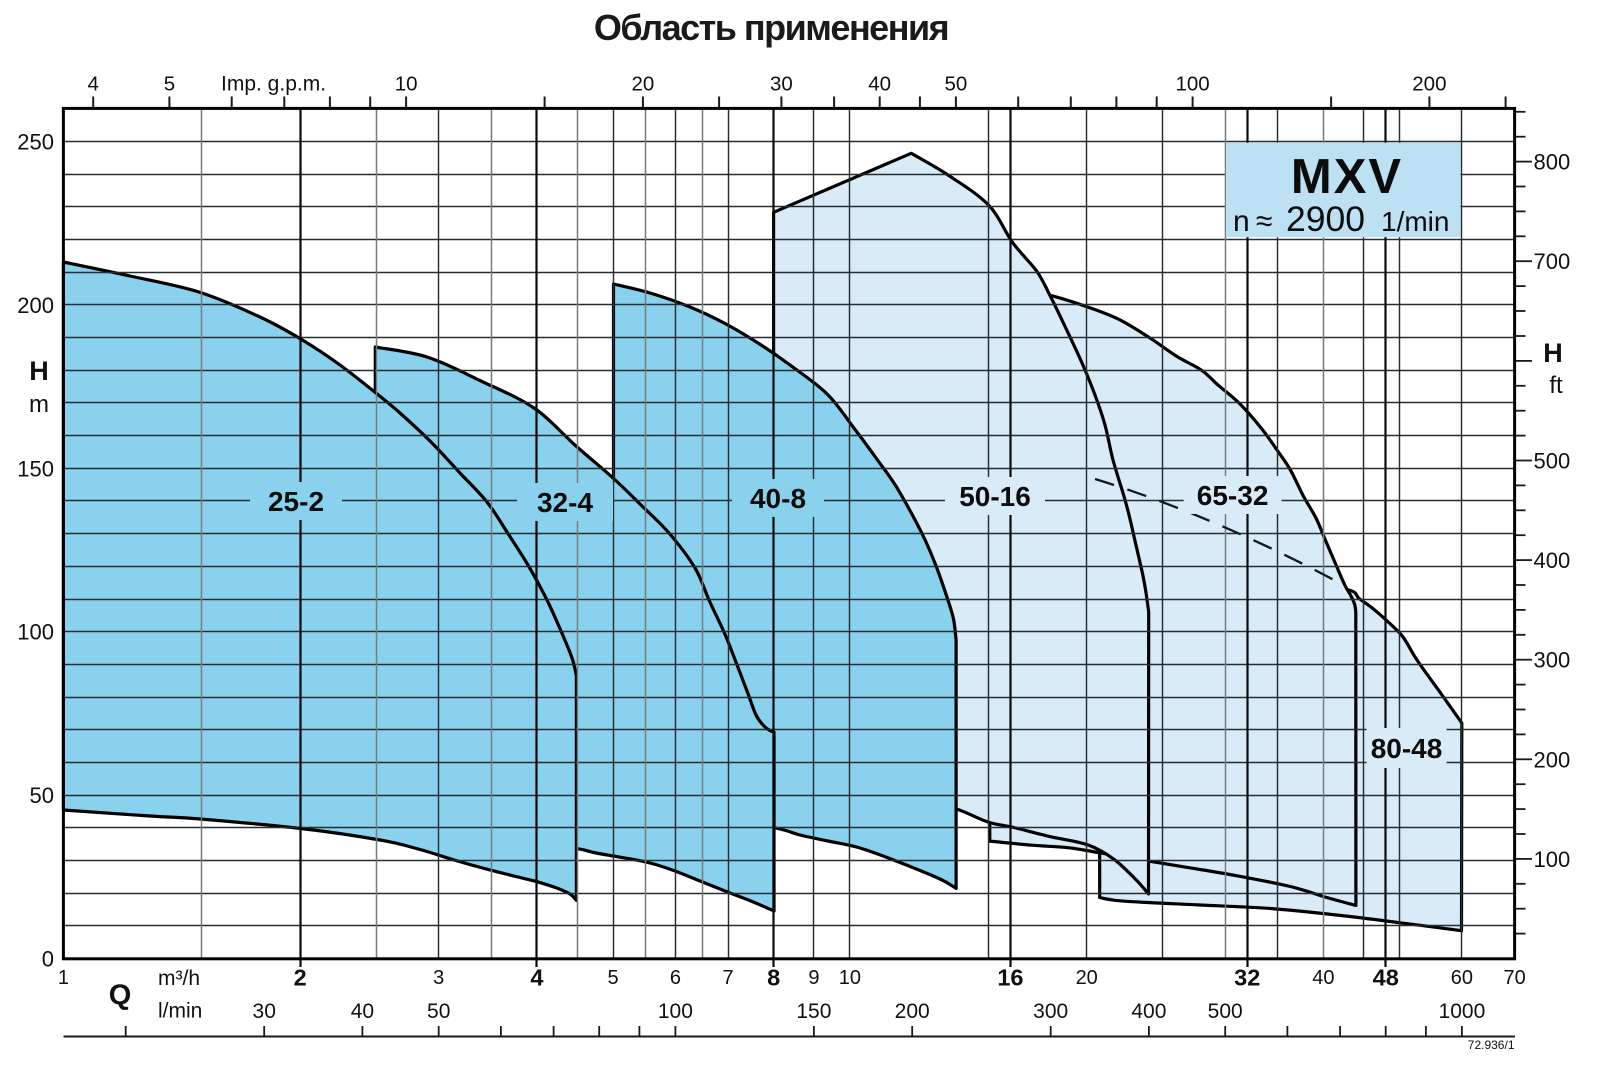  What do you see at coordinates (296, 501) in the screenshot?
I see `svg-text: 25-2` at bounding box center [296, 501].